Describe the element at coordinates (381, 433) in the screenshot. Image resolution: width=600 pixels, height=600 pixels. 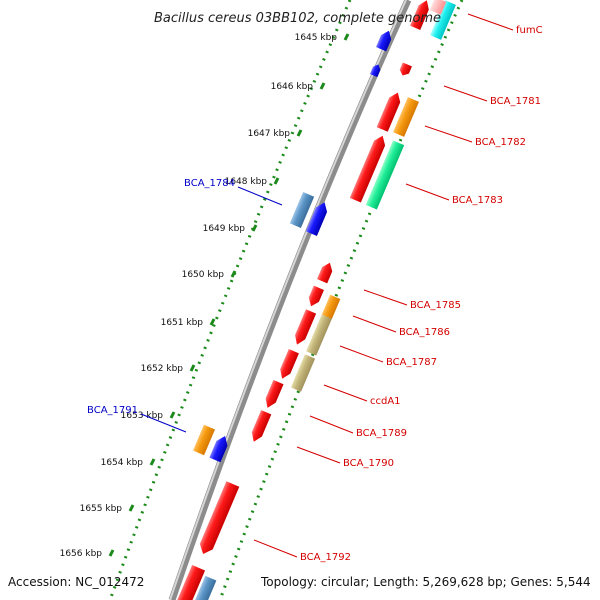
I see `gene-label-bca-1789: BCA_1789` at that location.